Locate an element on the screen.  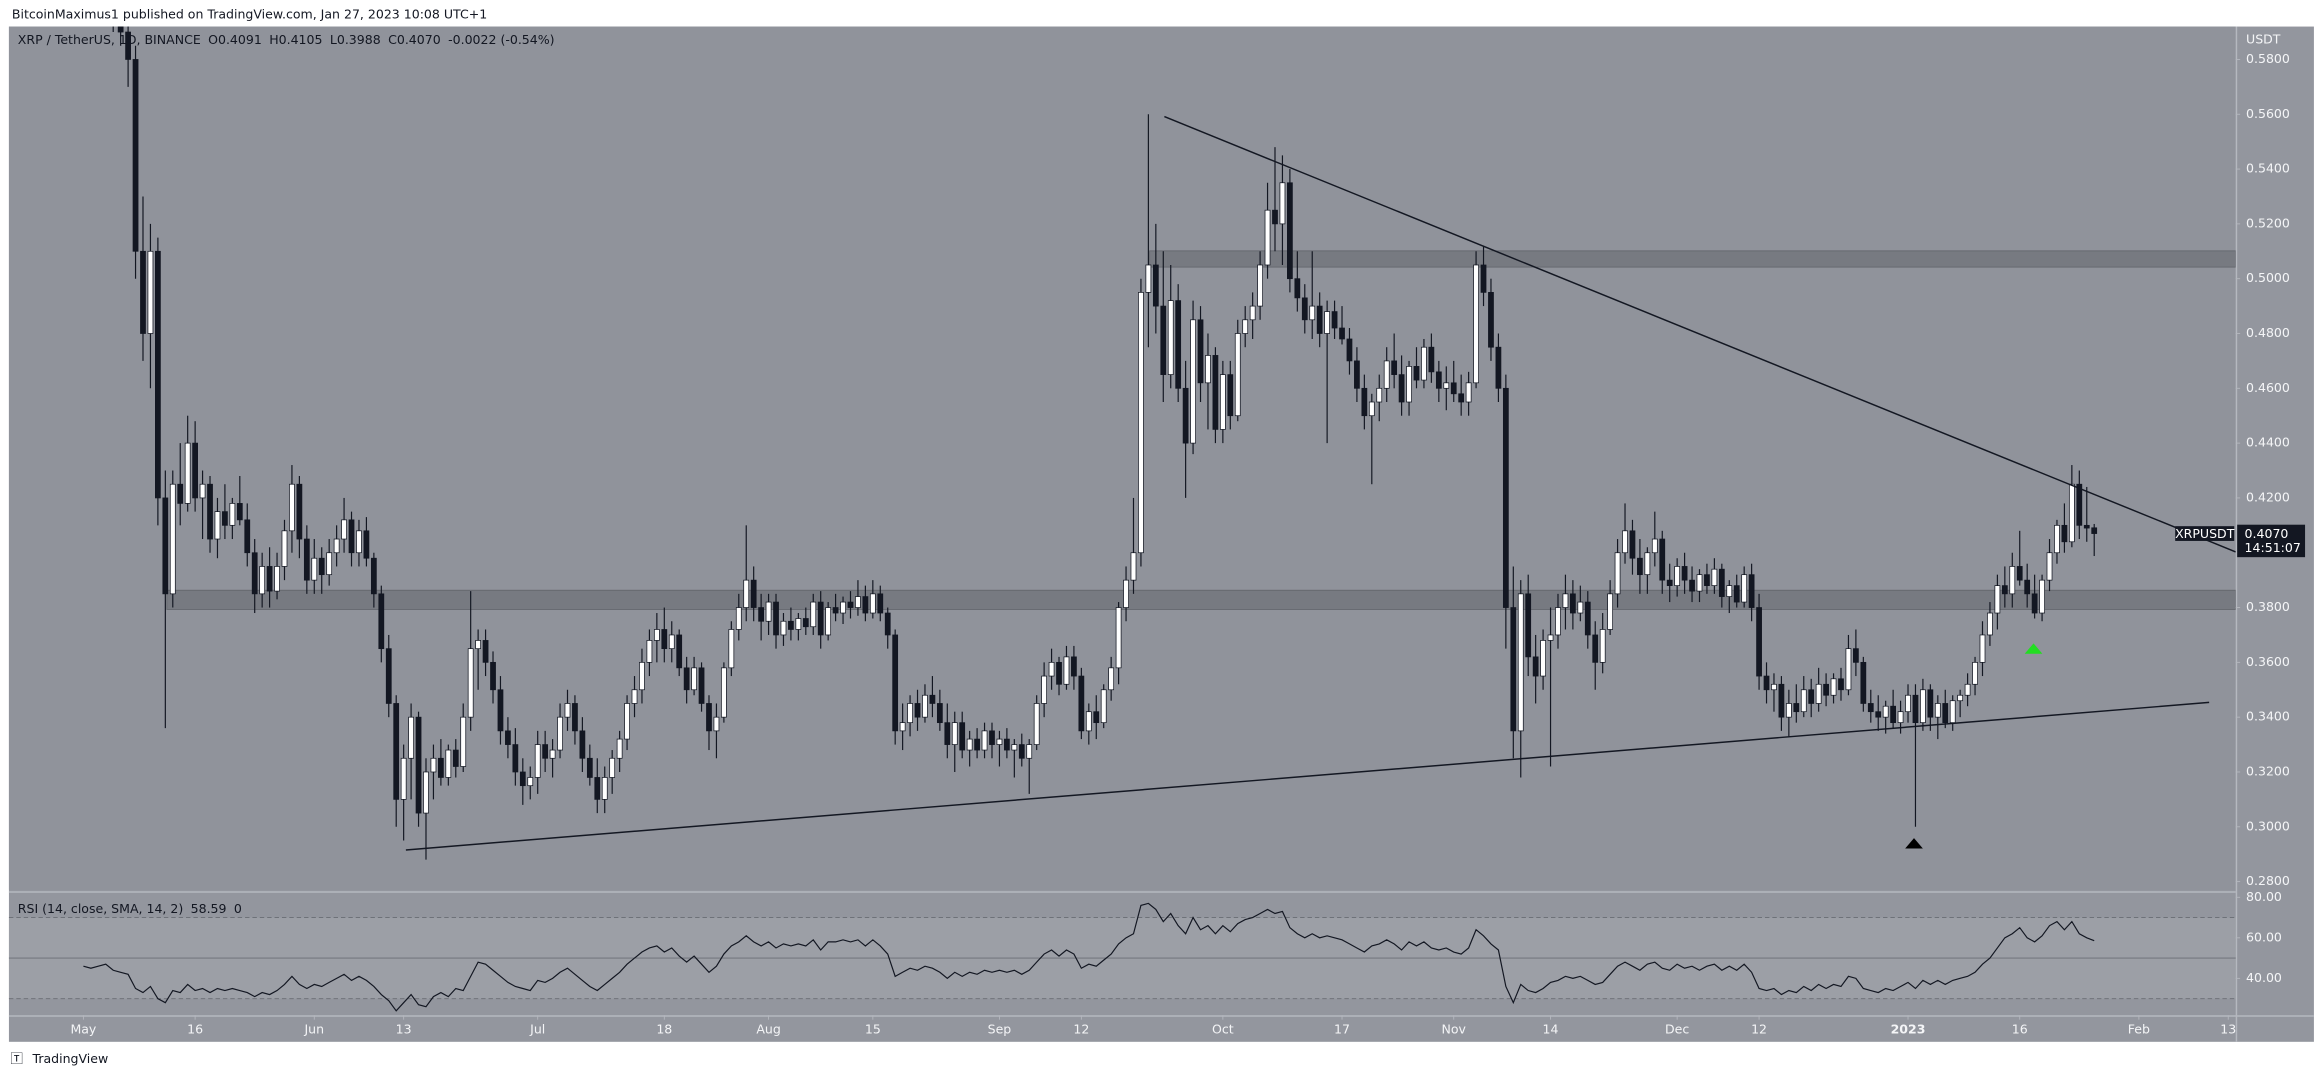
y-tick-label: 0.5600 is located at coordinates (2268, 113).